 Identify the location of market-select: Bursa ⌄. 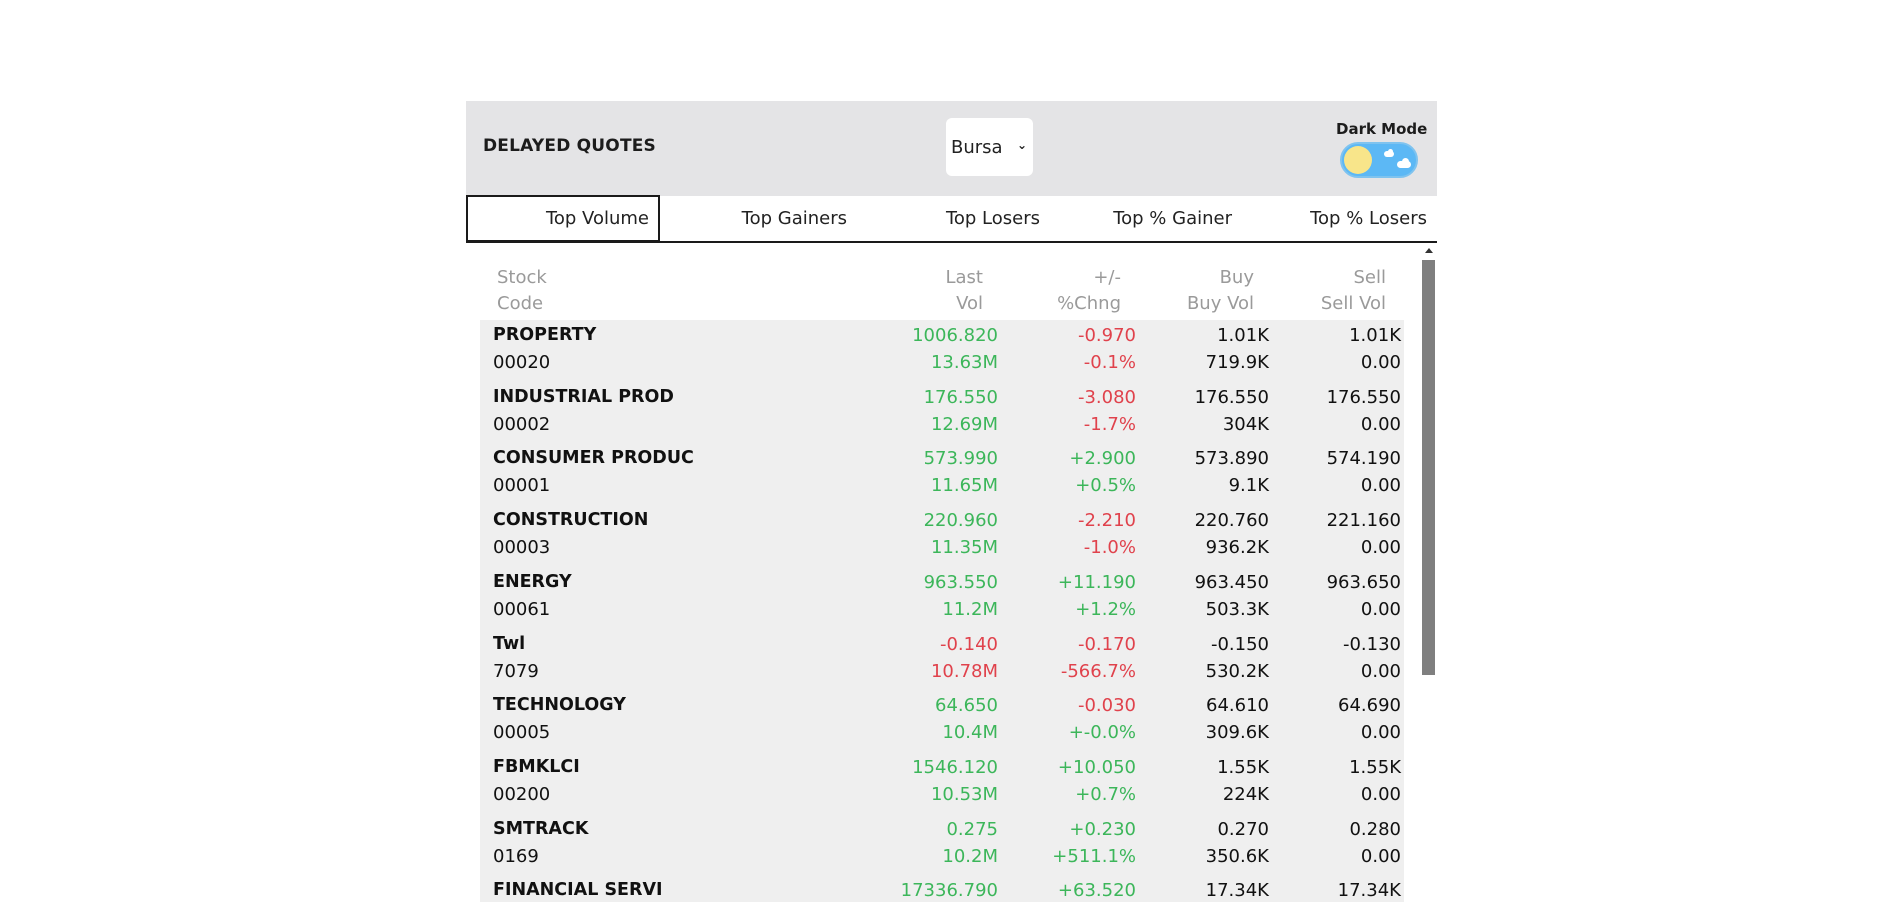
(989, 147).